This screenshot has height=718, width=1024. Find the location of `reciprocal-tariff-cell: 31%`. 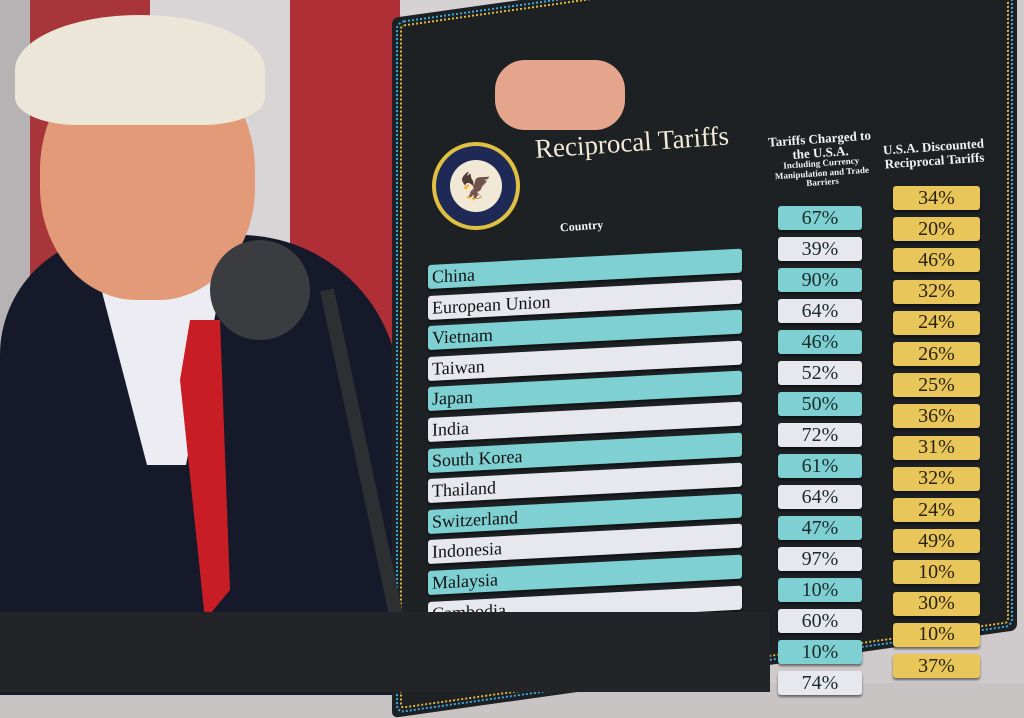

reciprocal-tariff-cell: 31% is located at coordinates (936, 447).